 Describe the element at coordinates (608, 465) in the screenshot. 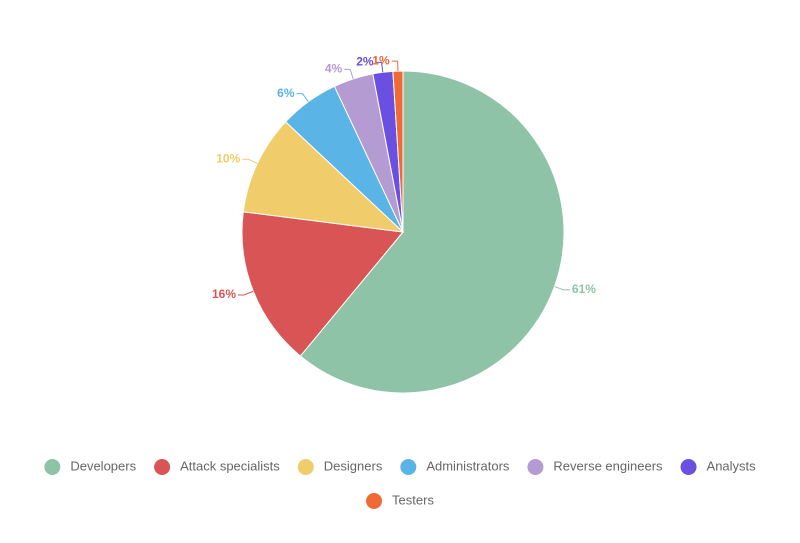

I see `legend-label: Reverse engineers` at that location.